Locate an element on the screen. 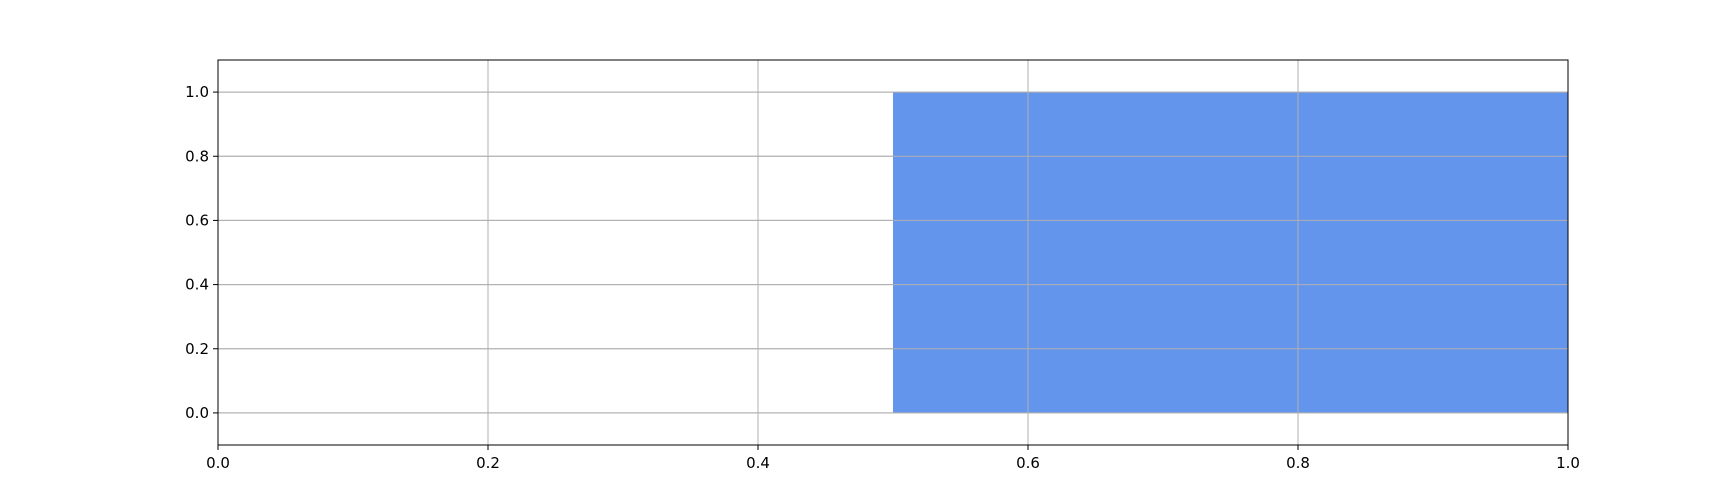 The height and width of the screenshot is (504, 1728). y-tick-label: 0.0 is located at coordinates (197, 413).